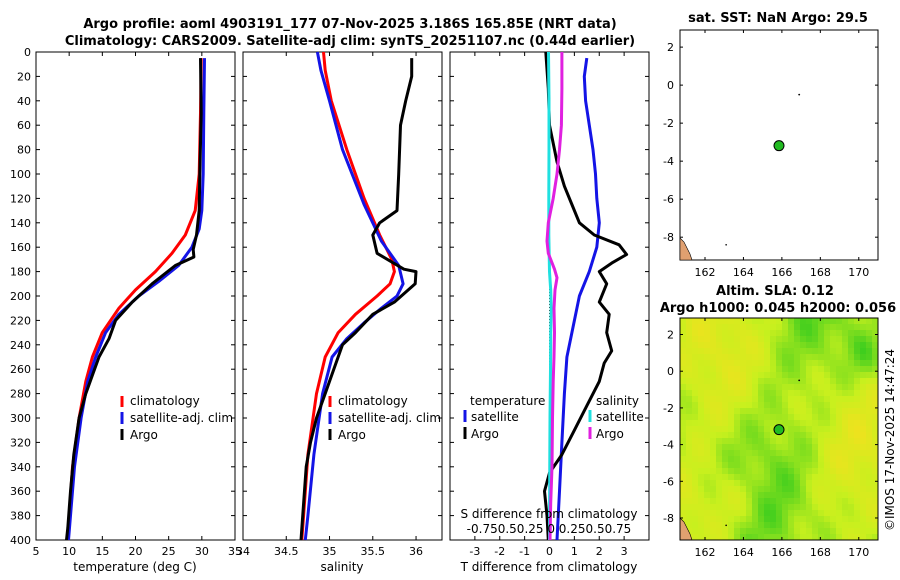 This screenshot has height=580, width=900. I want to click on legend-temperature-header: temperature, so click(507, 401).